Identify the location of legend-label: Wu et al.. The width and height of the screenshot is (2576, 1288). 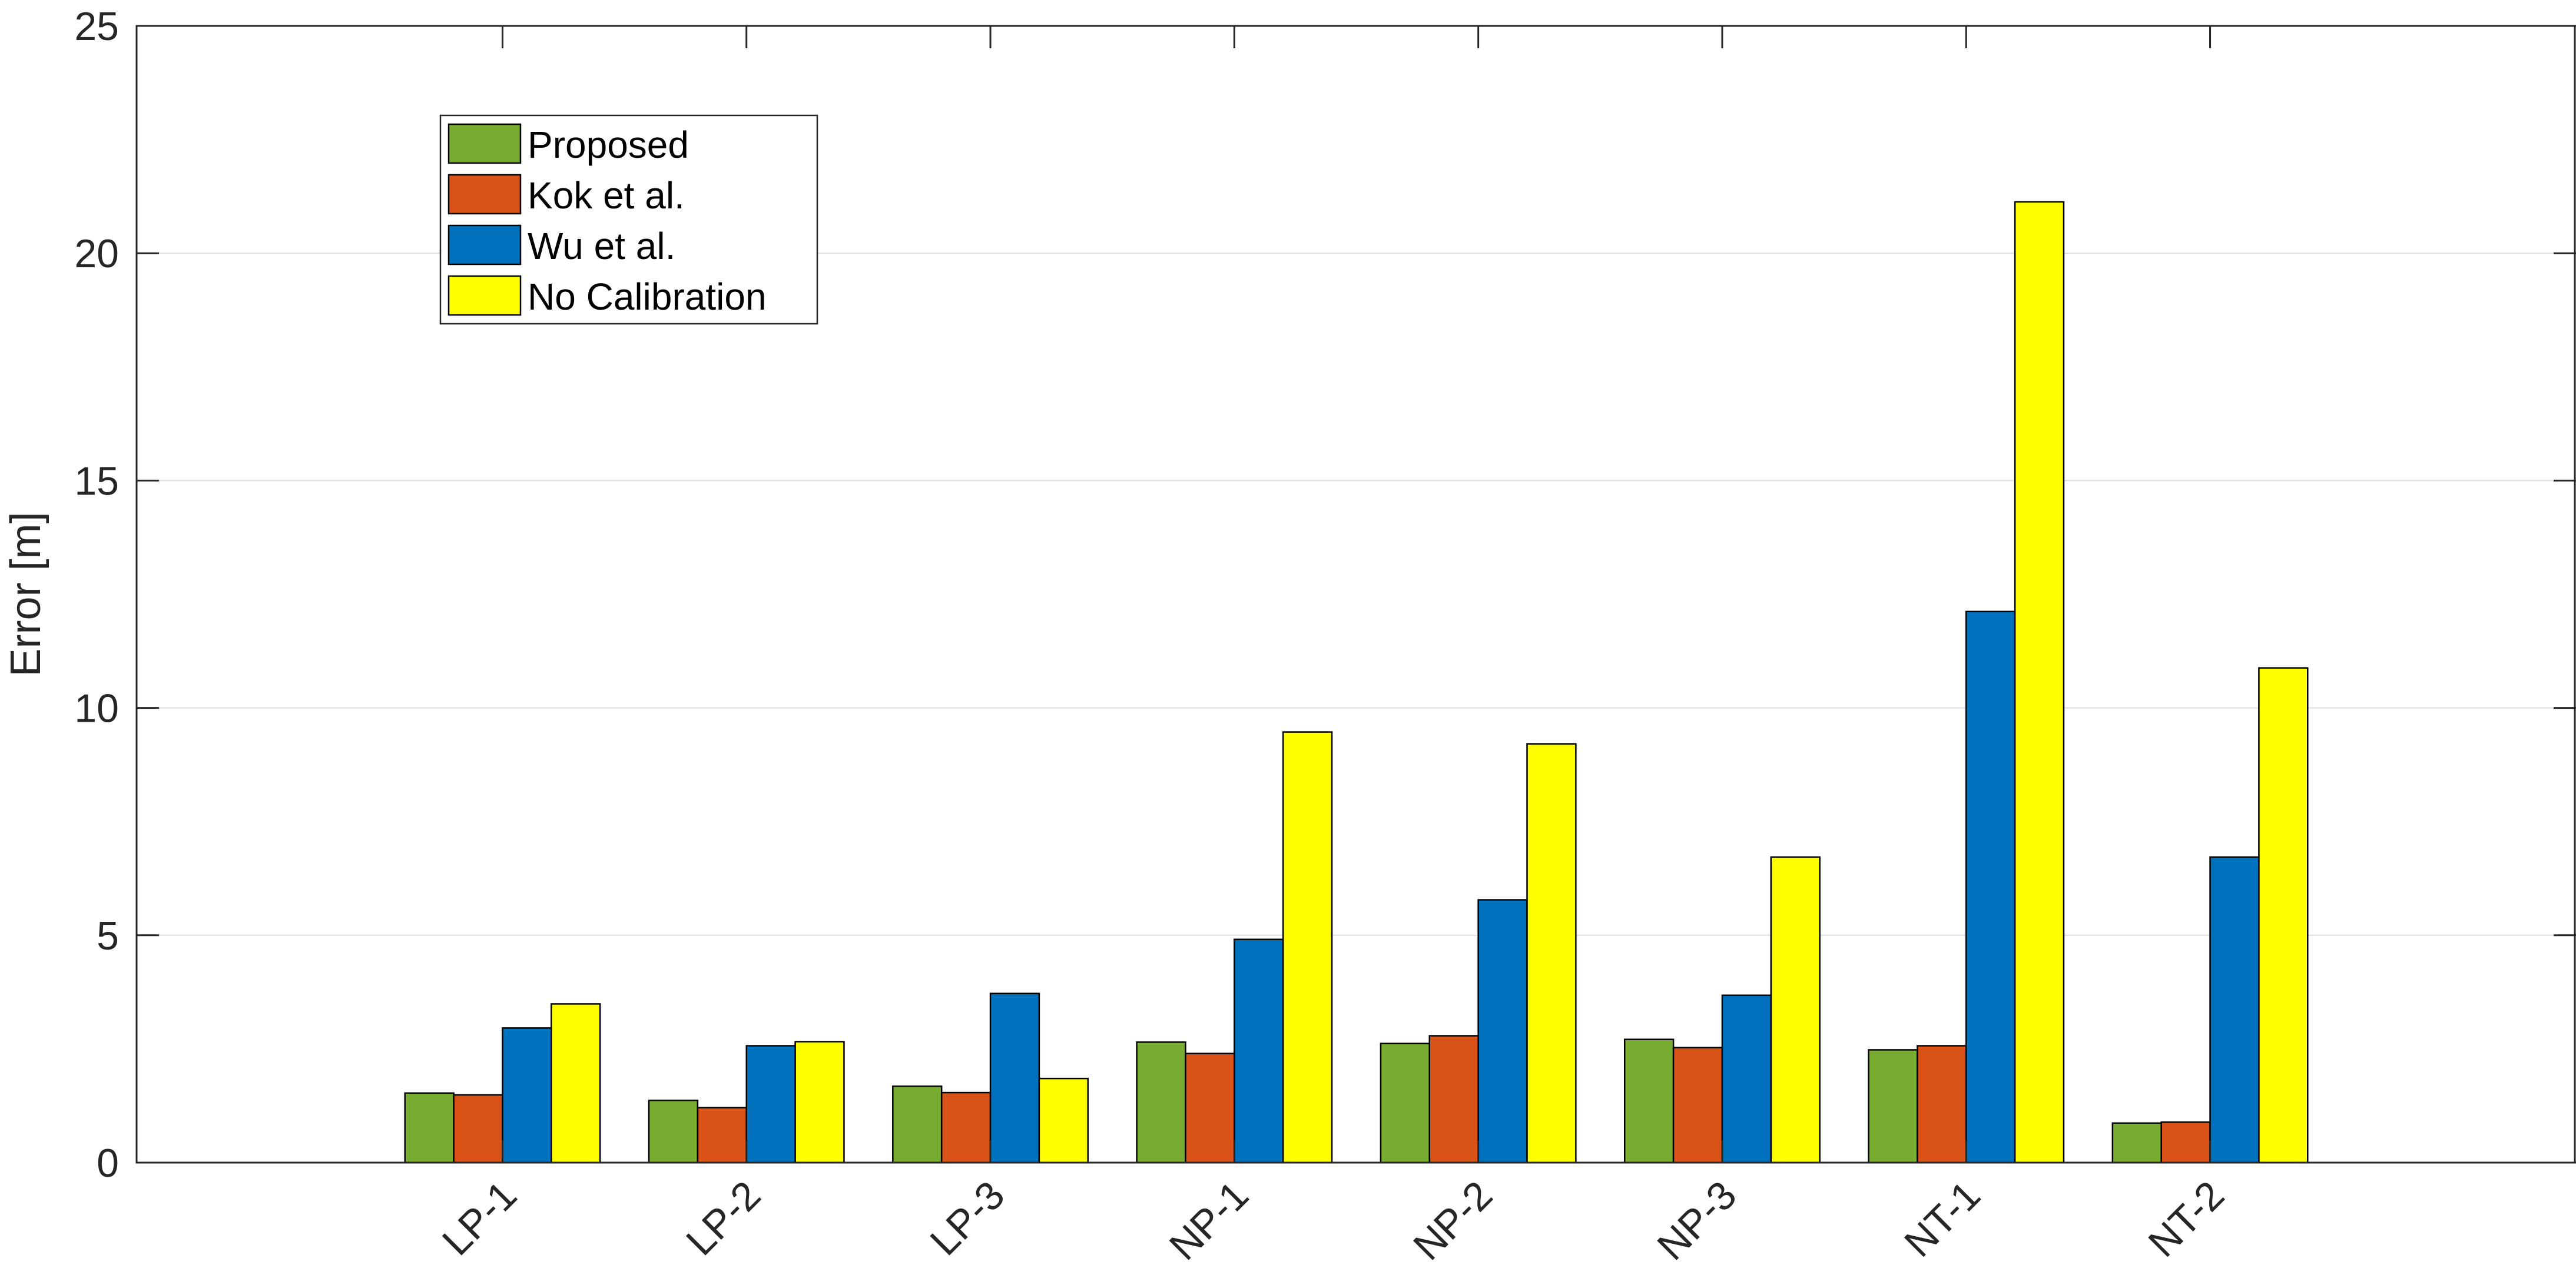
(601, 246).